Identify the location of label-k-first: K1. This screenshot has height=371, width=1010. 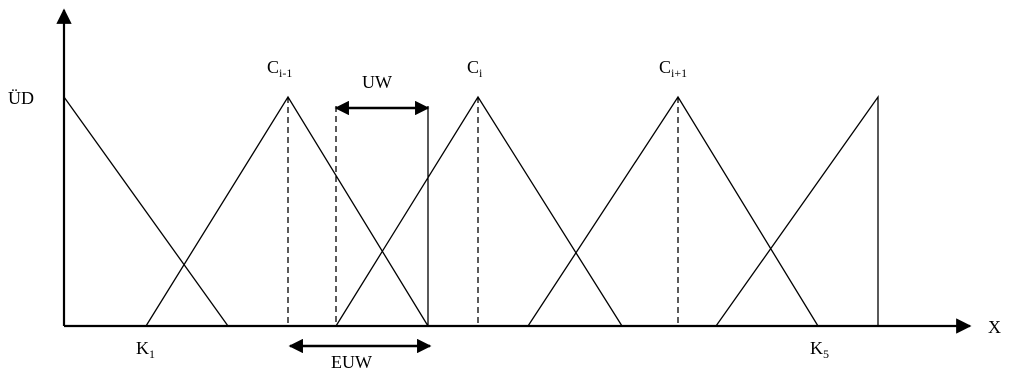
(145, 349).